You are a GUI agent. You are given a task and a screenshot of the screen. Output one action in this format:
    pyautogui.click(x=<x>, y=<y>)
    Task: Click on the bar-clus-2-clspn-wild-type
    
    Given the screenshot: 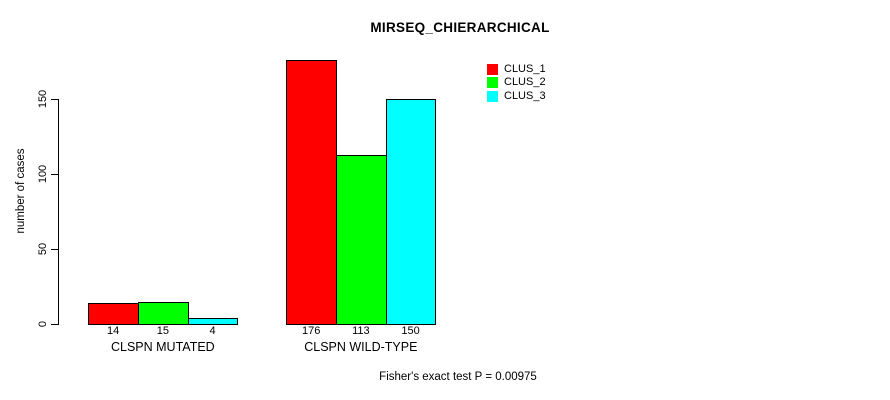 What is the action you would take?
    pyautogui.click(x=361, y=239)
    